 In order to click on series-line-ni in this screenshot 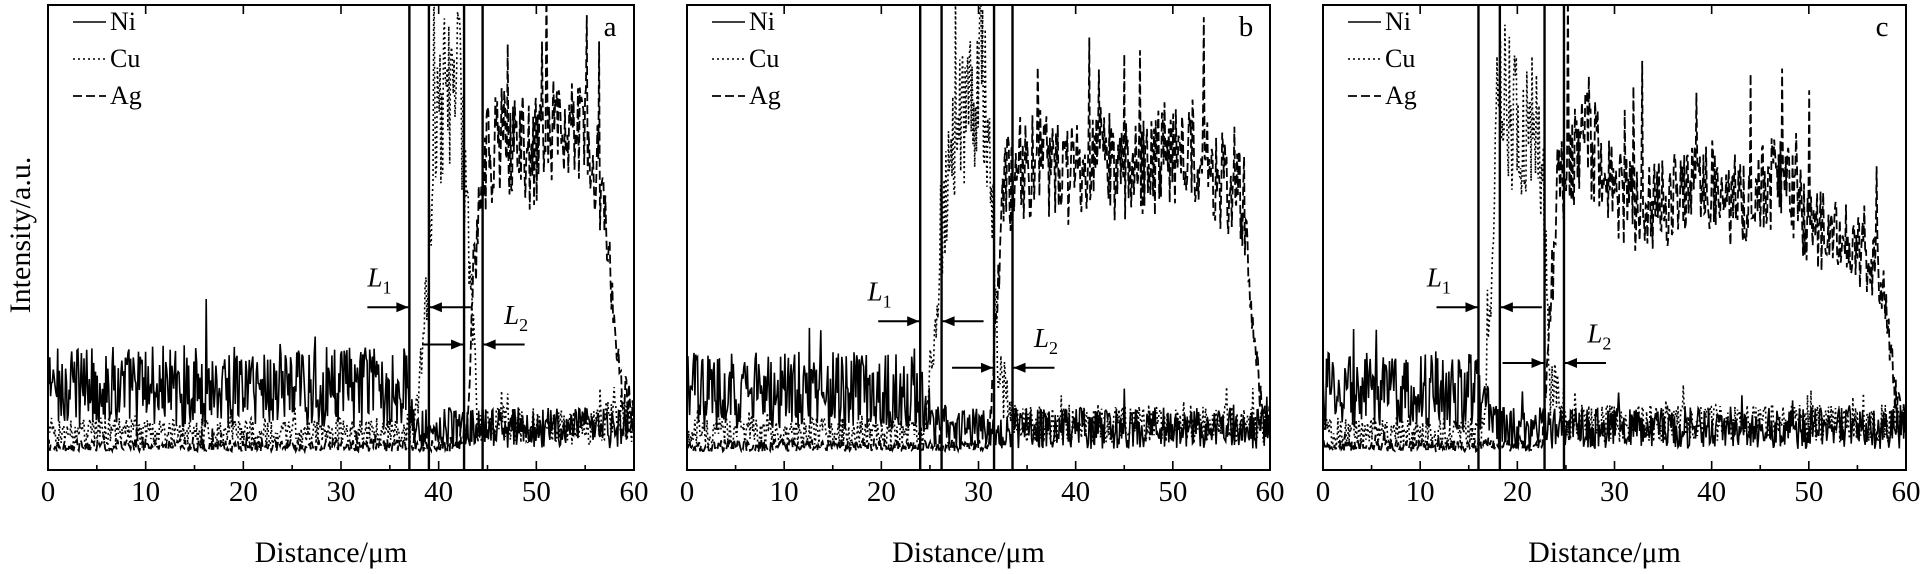, I will do `click(978, 388)`.